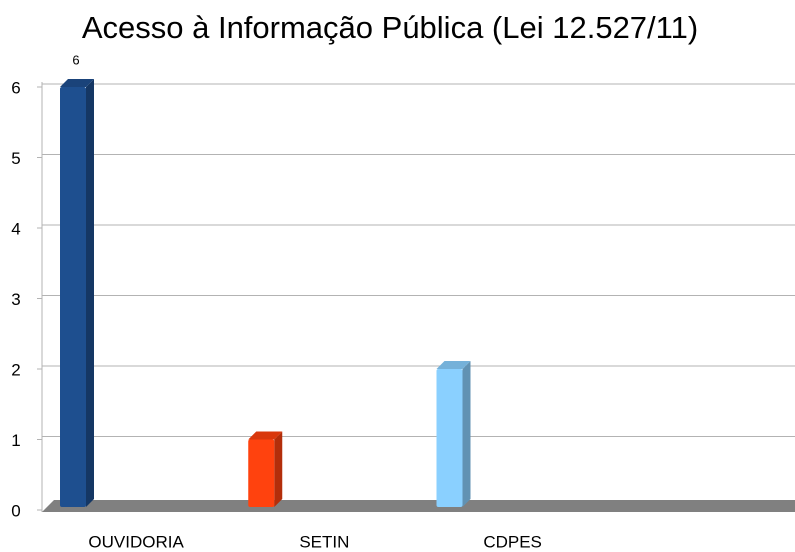 The image size is (795, 552). What do you see at coordinates (418, 506) in the screenshot?
I see `floor` at bounding box center [418, 506].